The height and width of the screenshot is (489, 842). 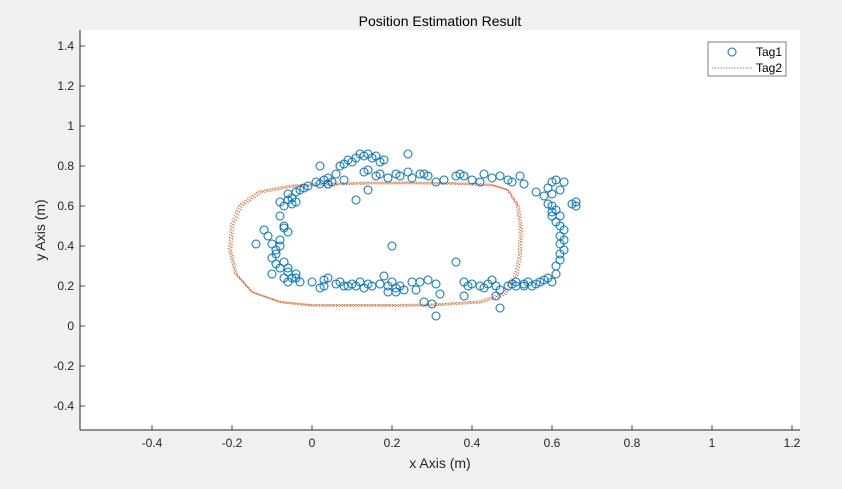 I want to click on y-tick-label: 1, so click(x=70, y=126).